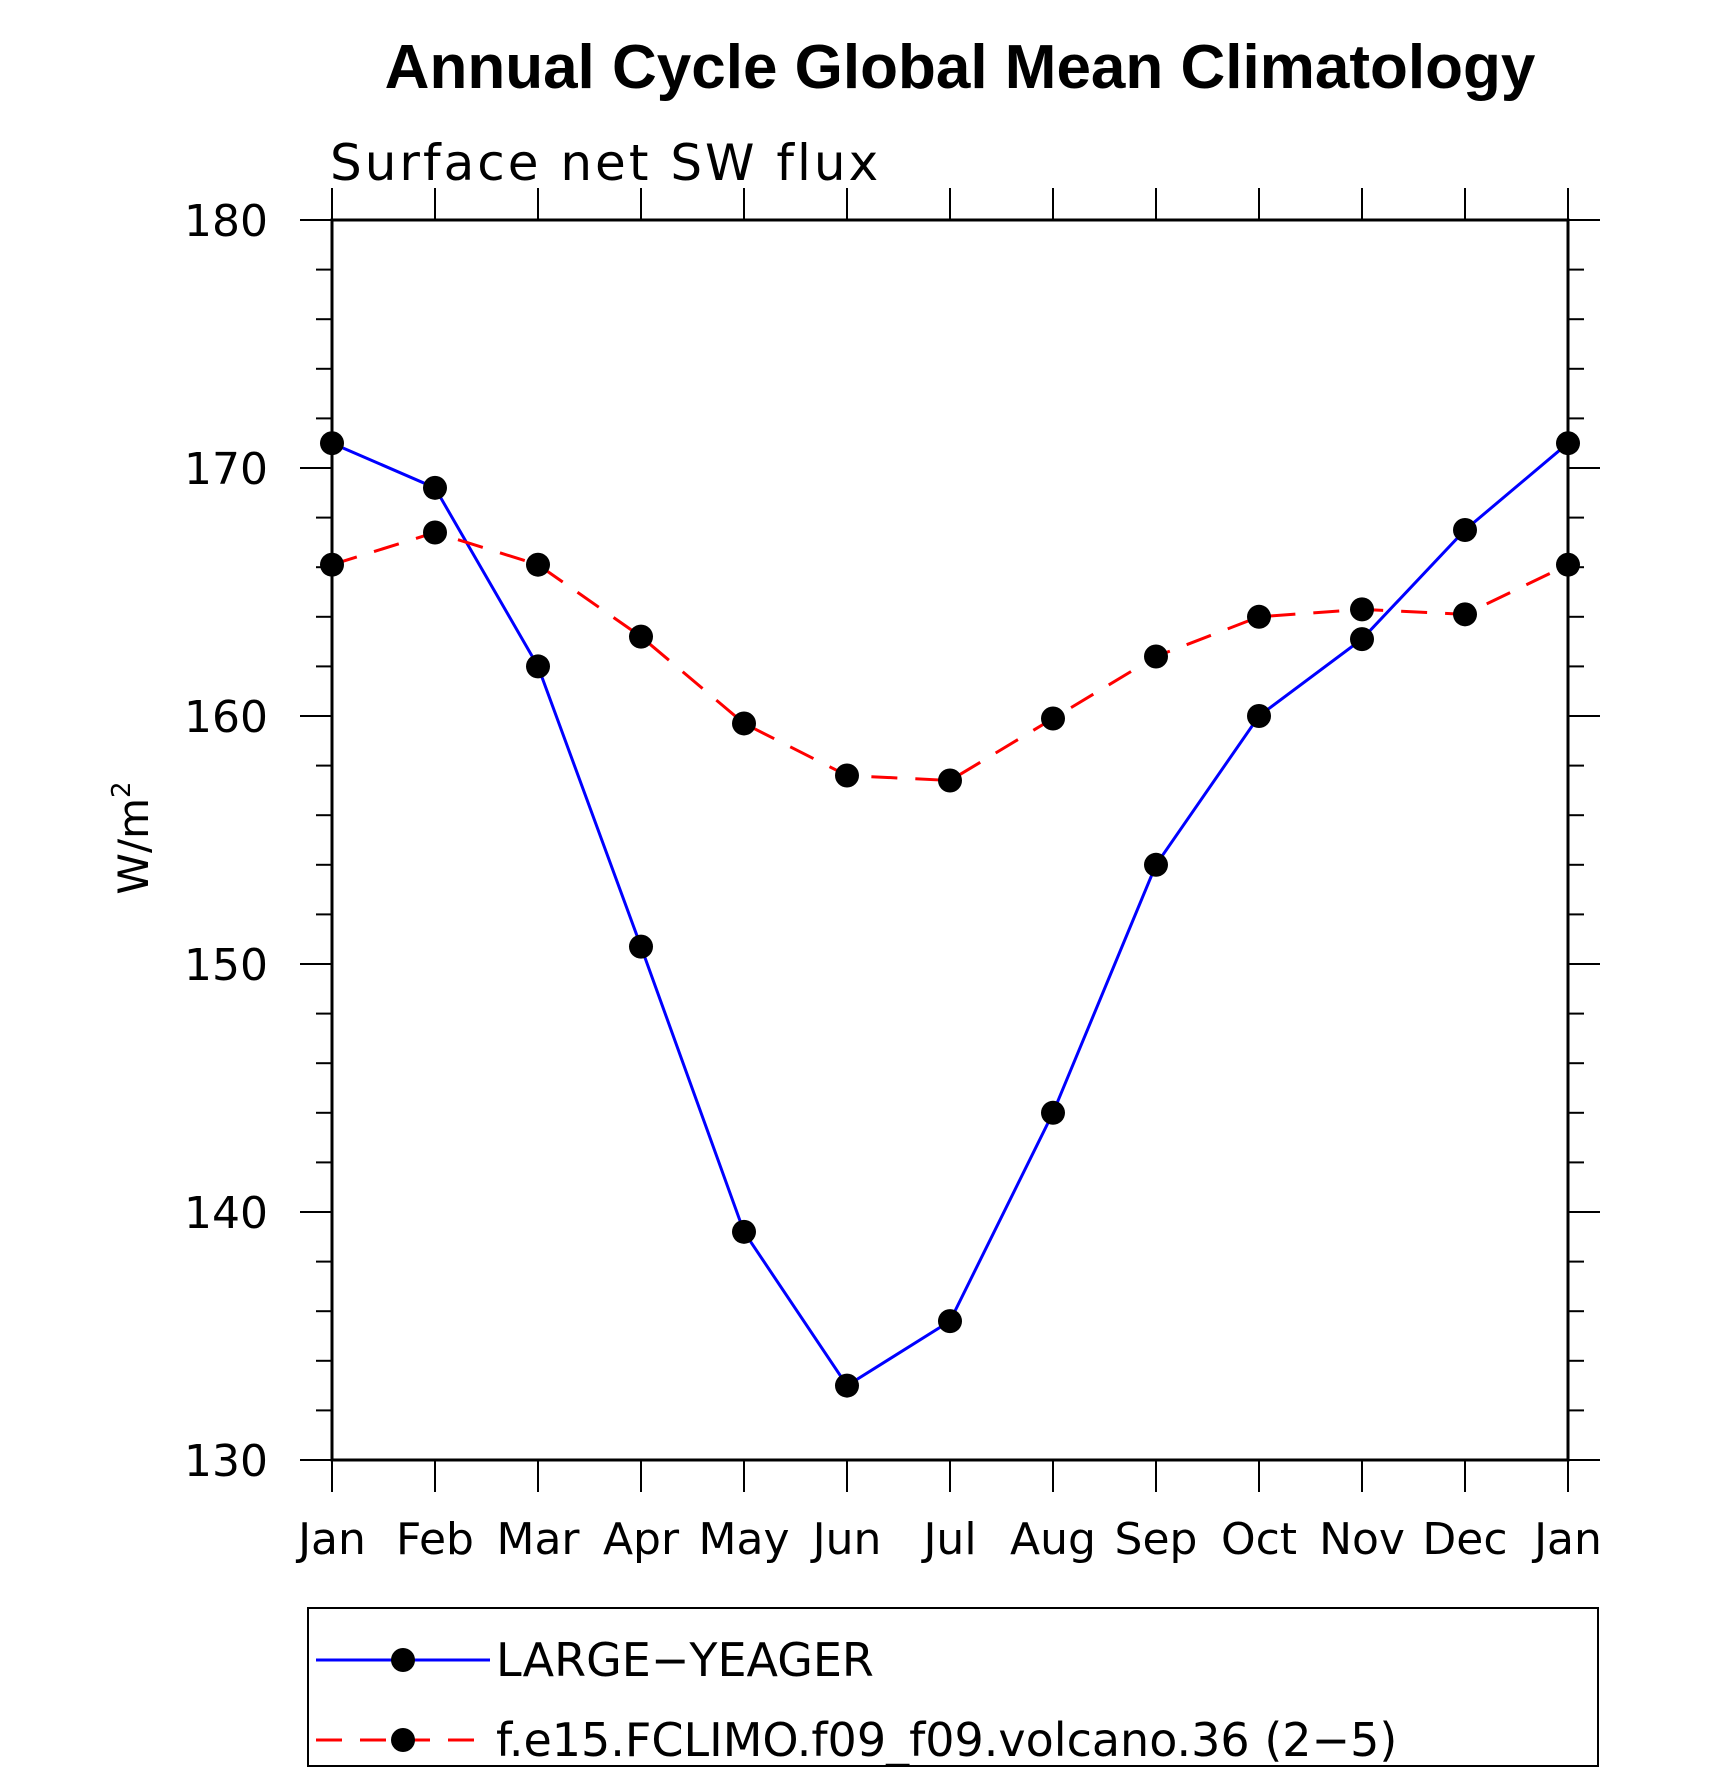 This screenshot has width=1710, height=1773. I want to click on legend-label: LARGE−YEAGER, so click(685, 1660).